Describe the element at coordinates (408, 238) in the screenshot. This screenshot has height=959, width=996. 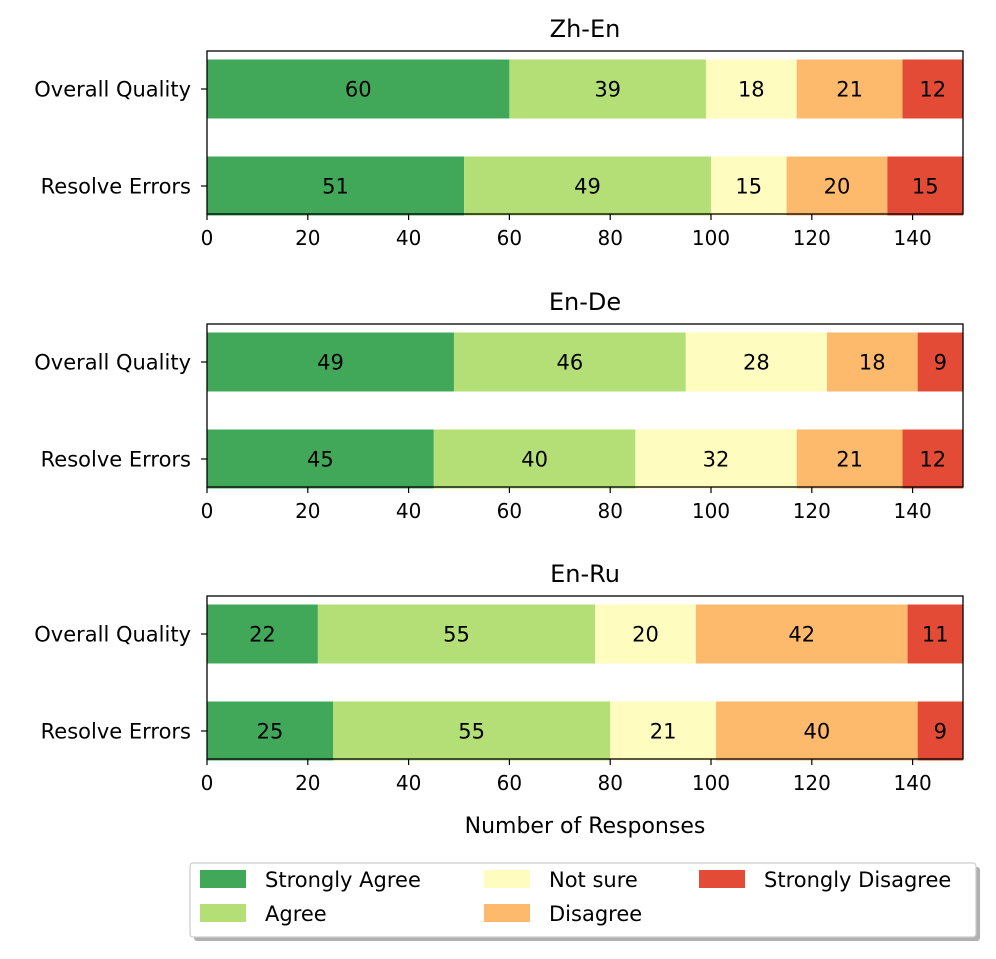
I see `x-tick-label-zh-en-2: 40` at that location.